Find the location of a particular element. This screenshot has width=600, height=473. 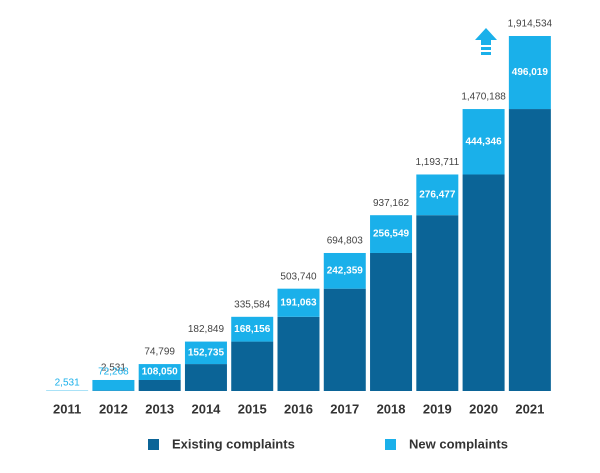

value-label: 191,063 is located at coordinates (298, 302).